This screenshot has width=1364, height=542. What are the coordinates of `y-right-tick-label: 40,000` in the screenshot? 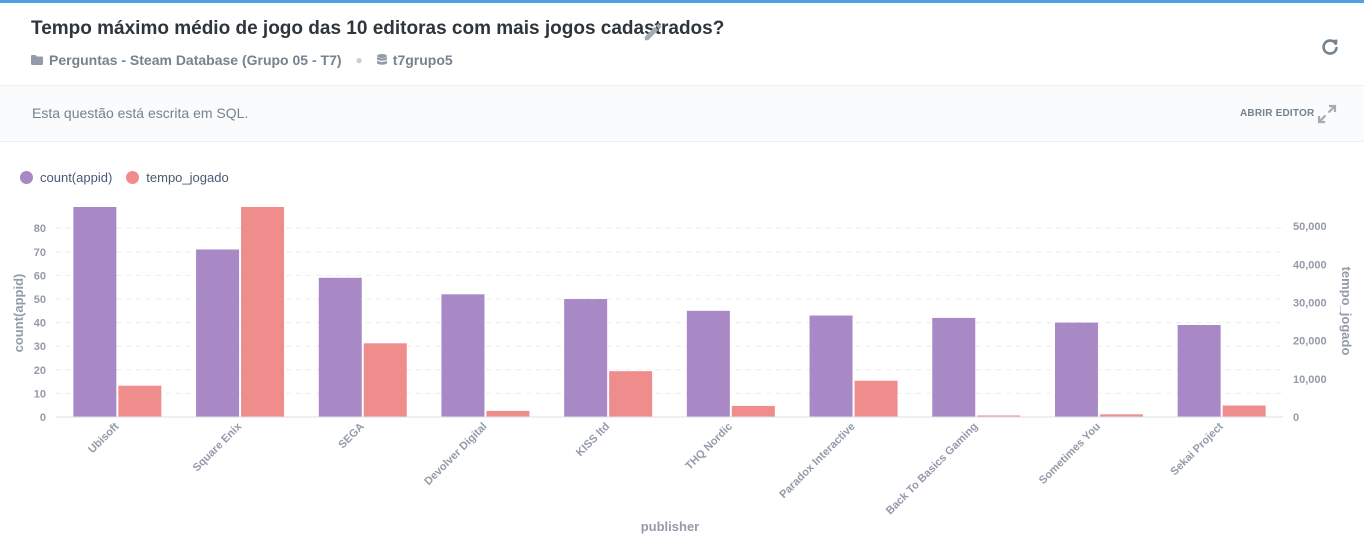 It's located at (1310, 265).